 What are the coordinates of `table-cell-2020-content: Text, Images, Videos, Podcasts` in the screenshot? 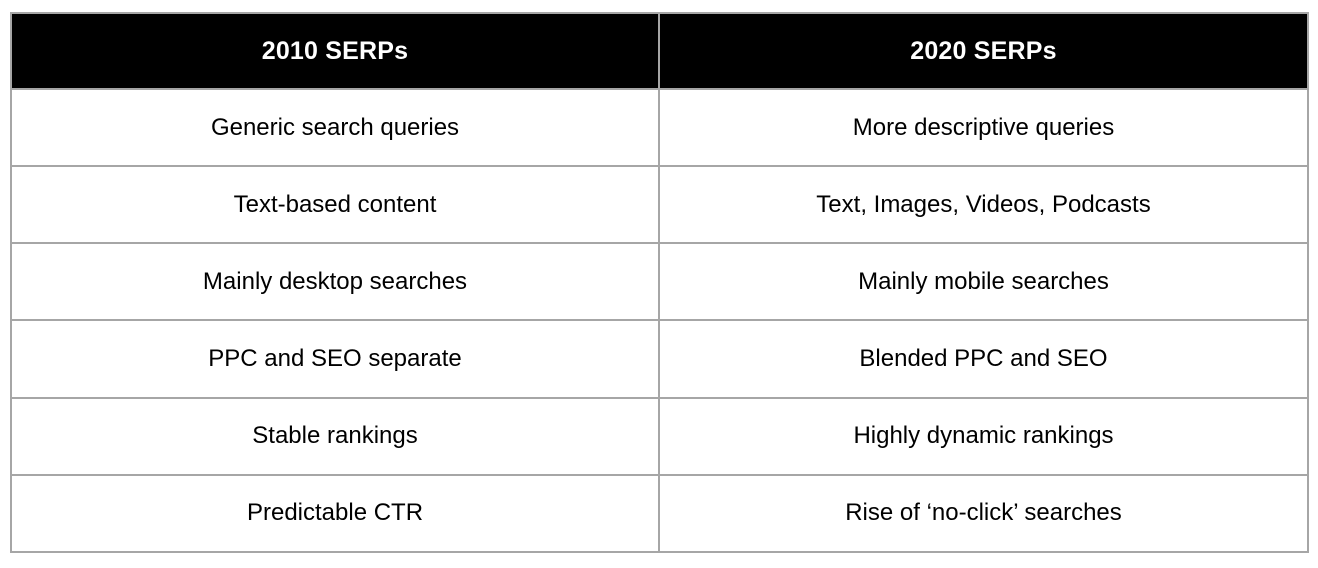 It's located at (983, 205).